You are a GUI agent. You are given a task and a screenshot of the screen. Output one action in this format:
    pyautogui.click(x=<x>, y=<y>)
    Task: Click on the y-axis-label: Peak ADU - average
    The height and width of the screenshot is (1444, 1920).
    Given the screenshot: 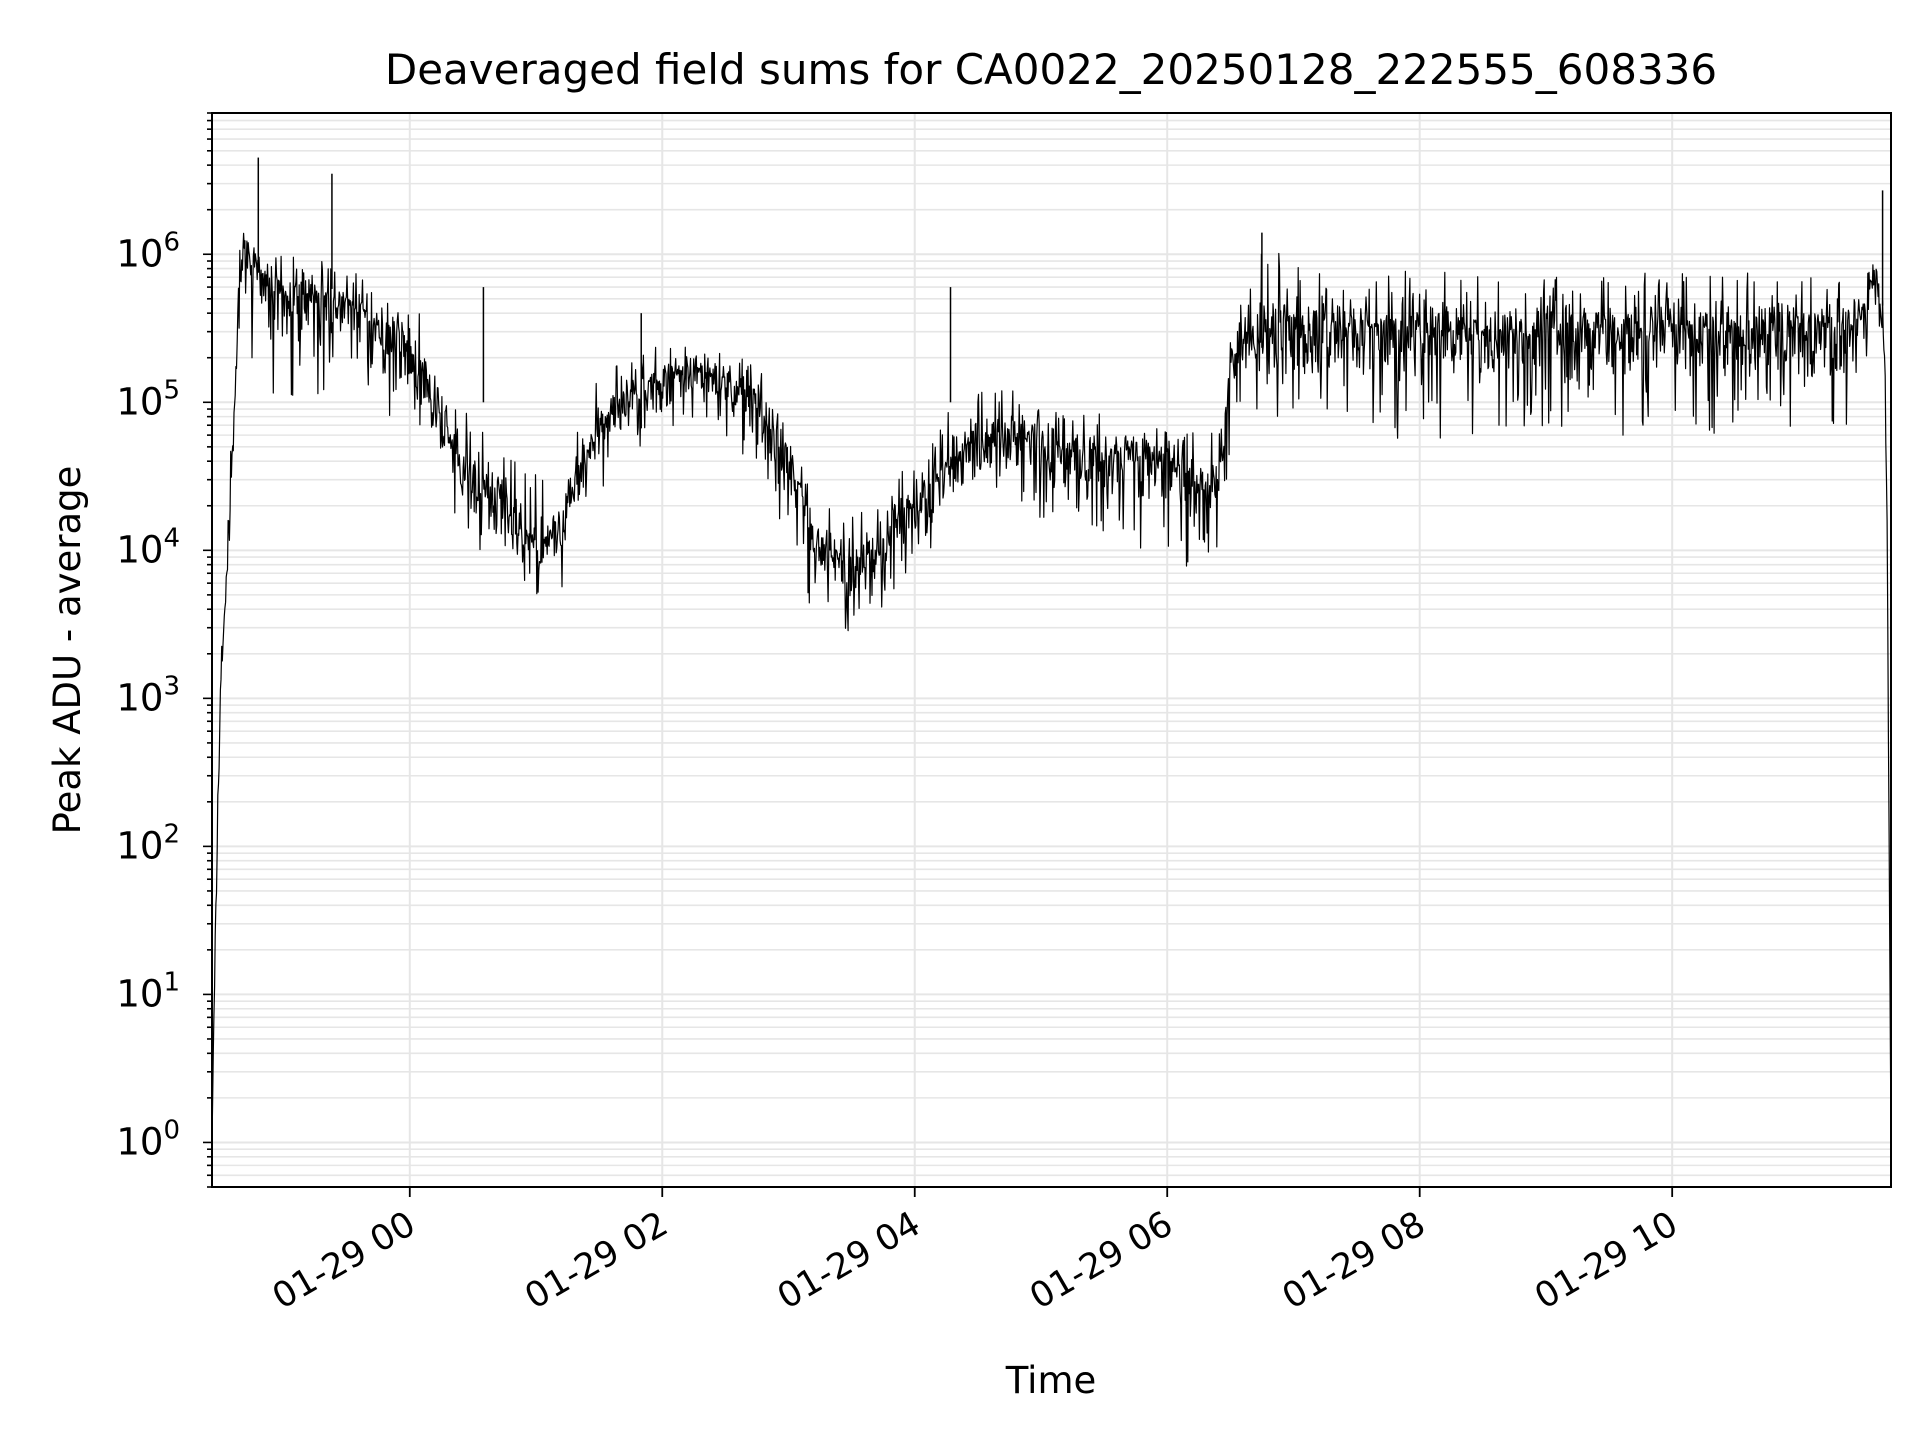 What is the action you would take?
    pyautogui.click(x=67, y=650)
    